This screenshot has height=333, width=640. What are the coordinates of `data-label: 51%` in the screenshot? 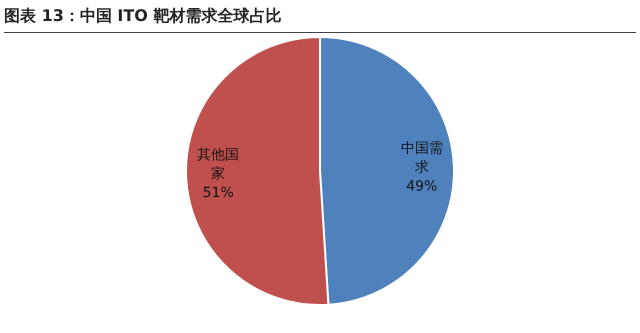 It's located at (218, 192).